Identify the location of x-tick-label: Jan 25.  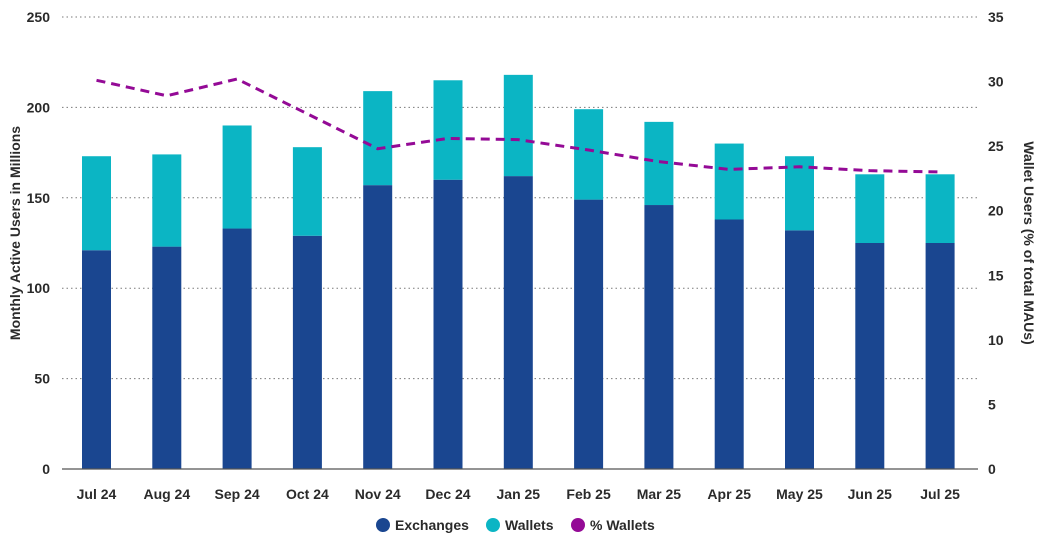
(519, 494).